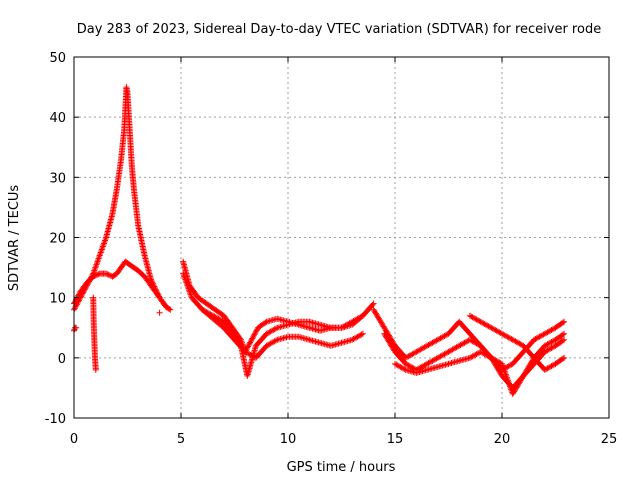 The image size is (640, 480). Describe the element at coordinates (341, 467) in the screenshot. I see `x-axis-label: GPS time / hours` at that location.